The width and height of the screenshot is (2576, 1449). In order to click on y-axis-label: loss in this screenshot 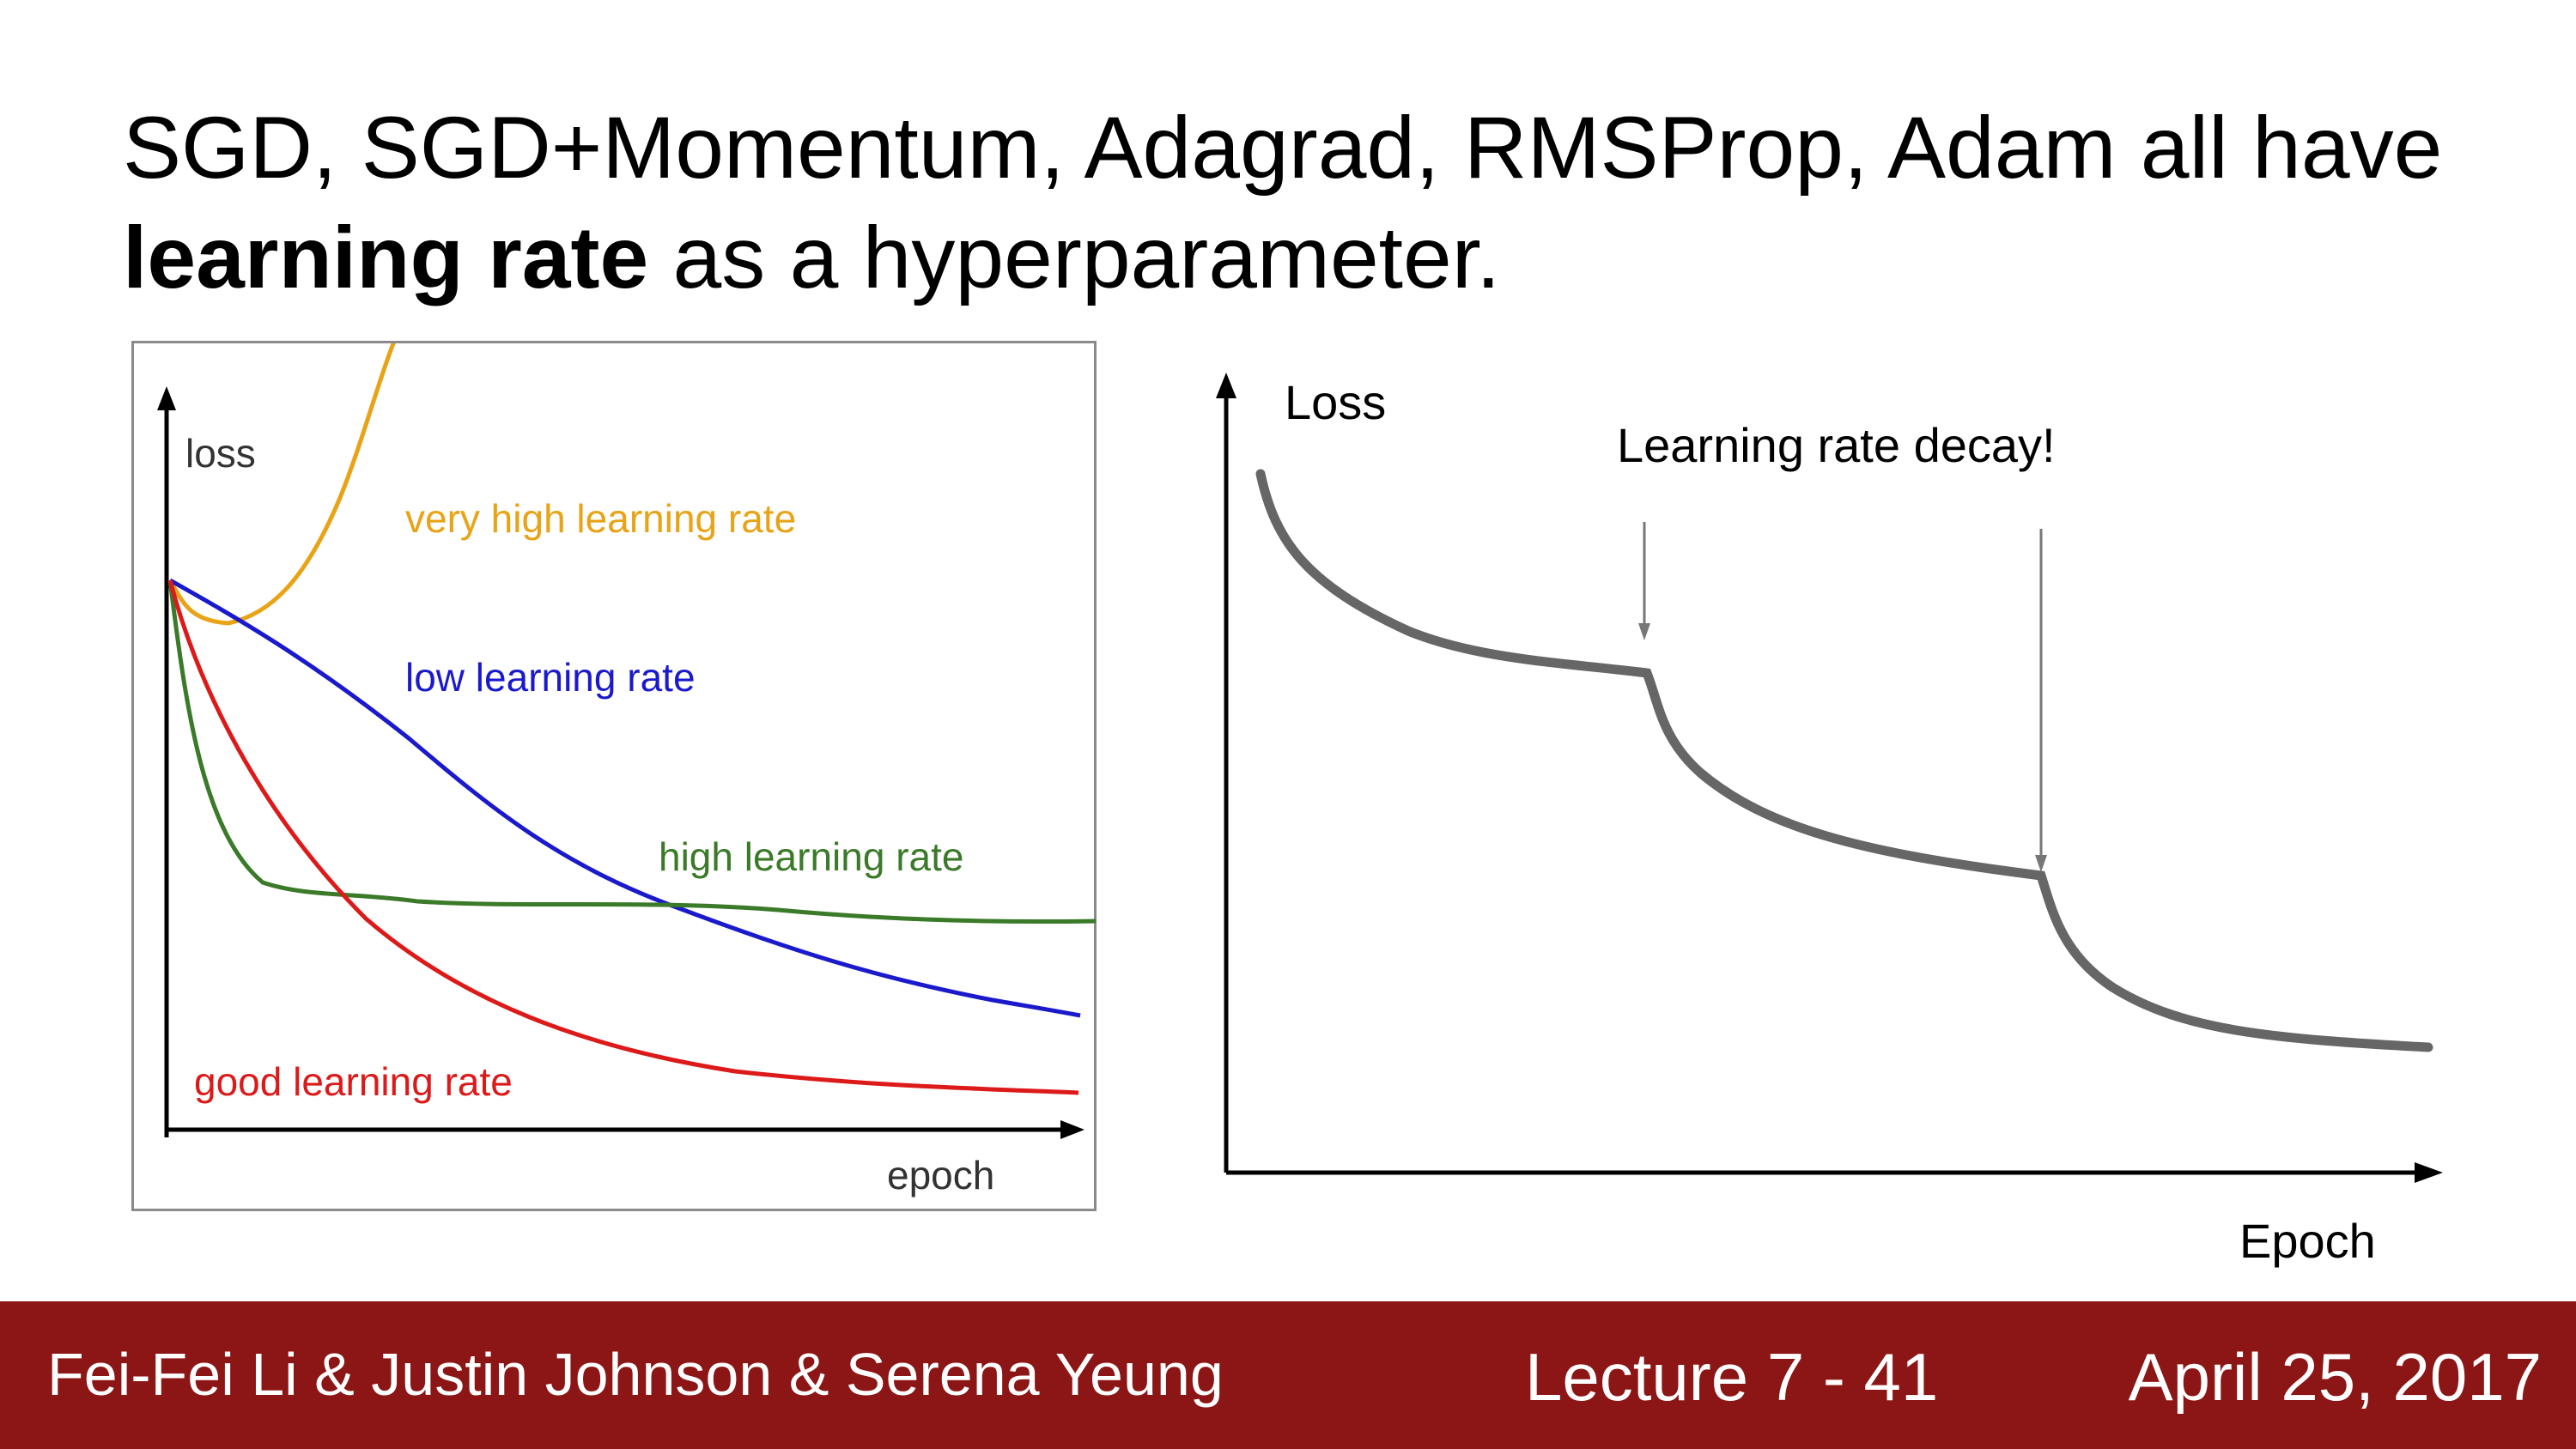, I will do `click(220, 453)`.